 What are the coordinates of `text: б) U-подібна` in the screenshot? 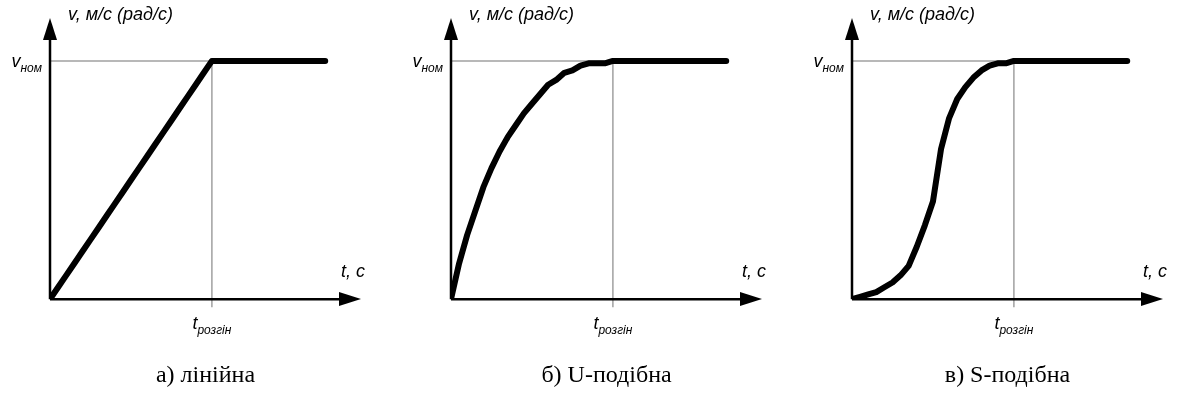 It's located at (606, 373).